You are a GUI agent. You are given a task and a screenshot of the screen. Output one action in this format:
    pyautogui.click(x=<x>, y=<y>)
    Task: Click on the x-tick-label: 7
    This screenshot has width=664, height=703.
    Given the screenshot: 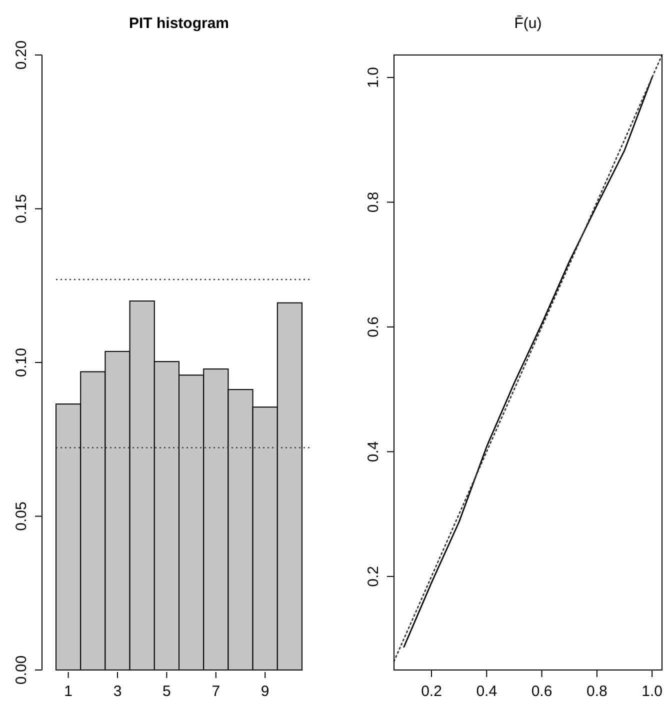 What is the action you would take?
    pyautogui.click(x=216, y=691)
    